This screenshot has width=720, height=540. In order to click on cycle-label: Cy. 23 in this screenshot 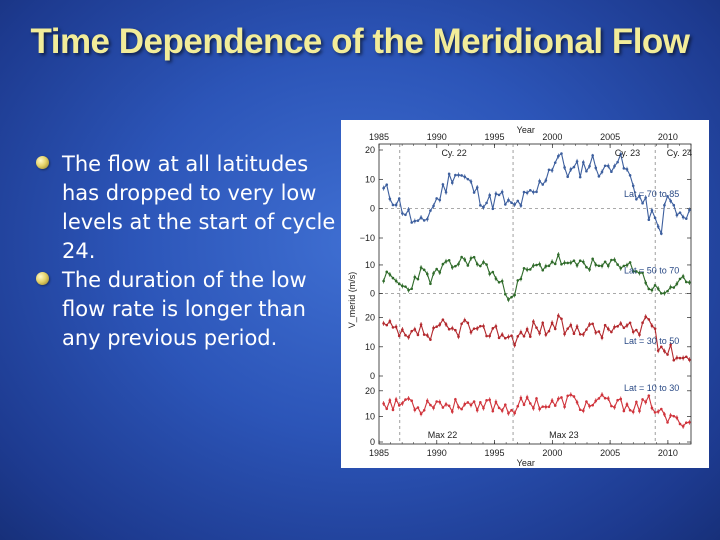, I will do `click(627, 153)`.